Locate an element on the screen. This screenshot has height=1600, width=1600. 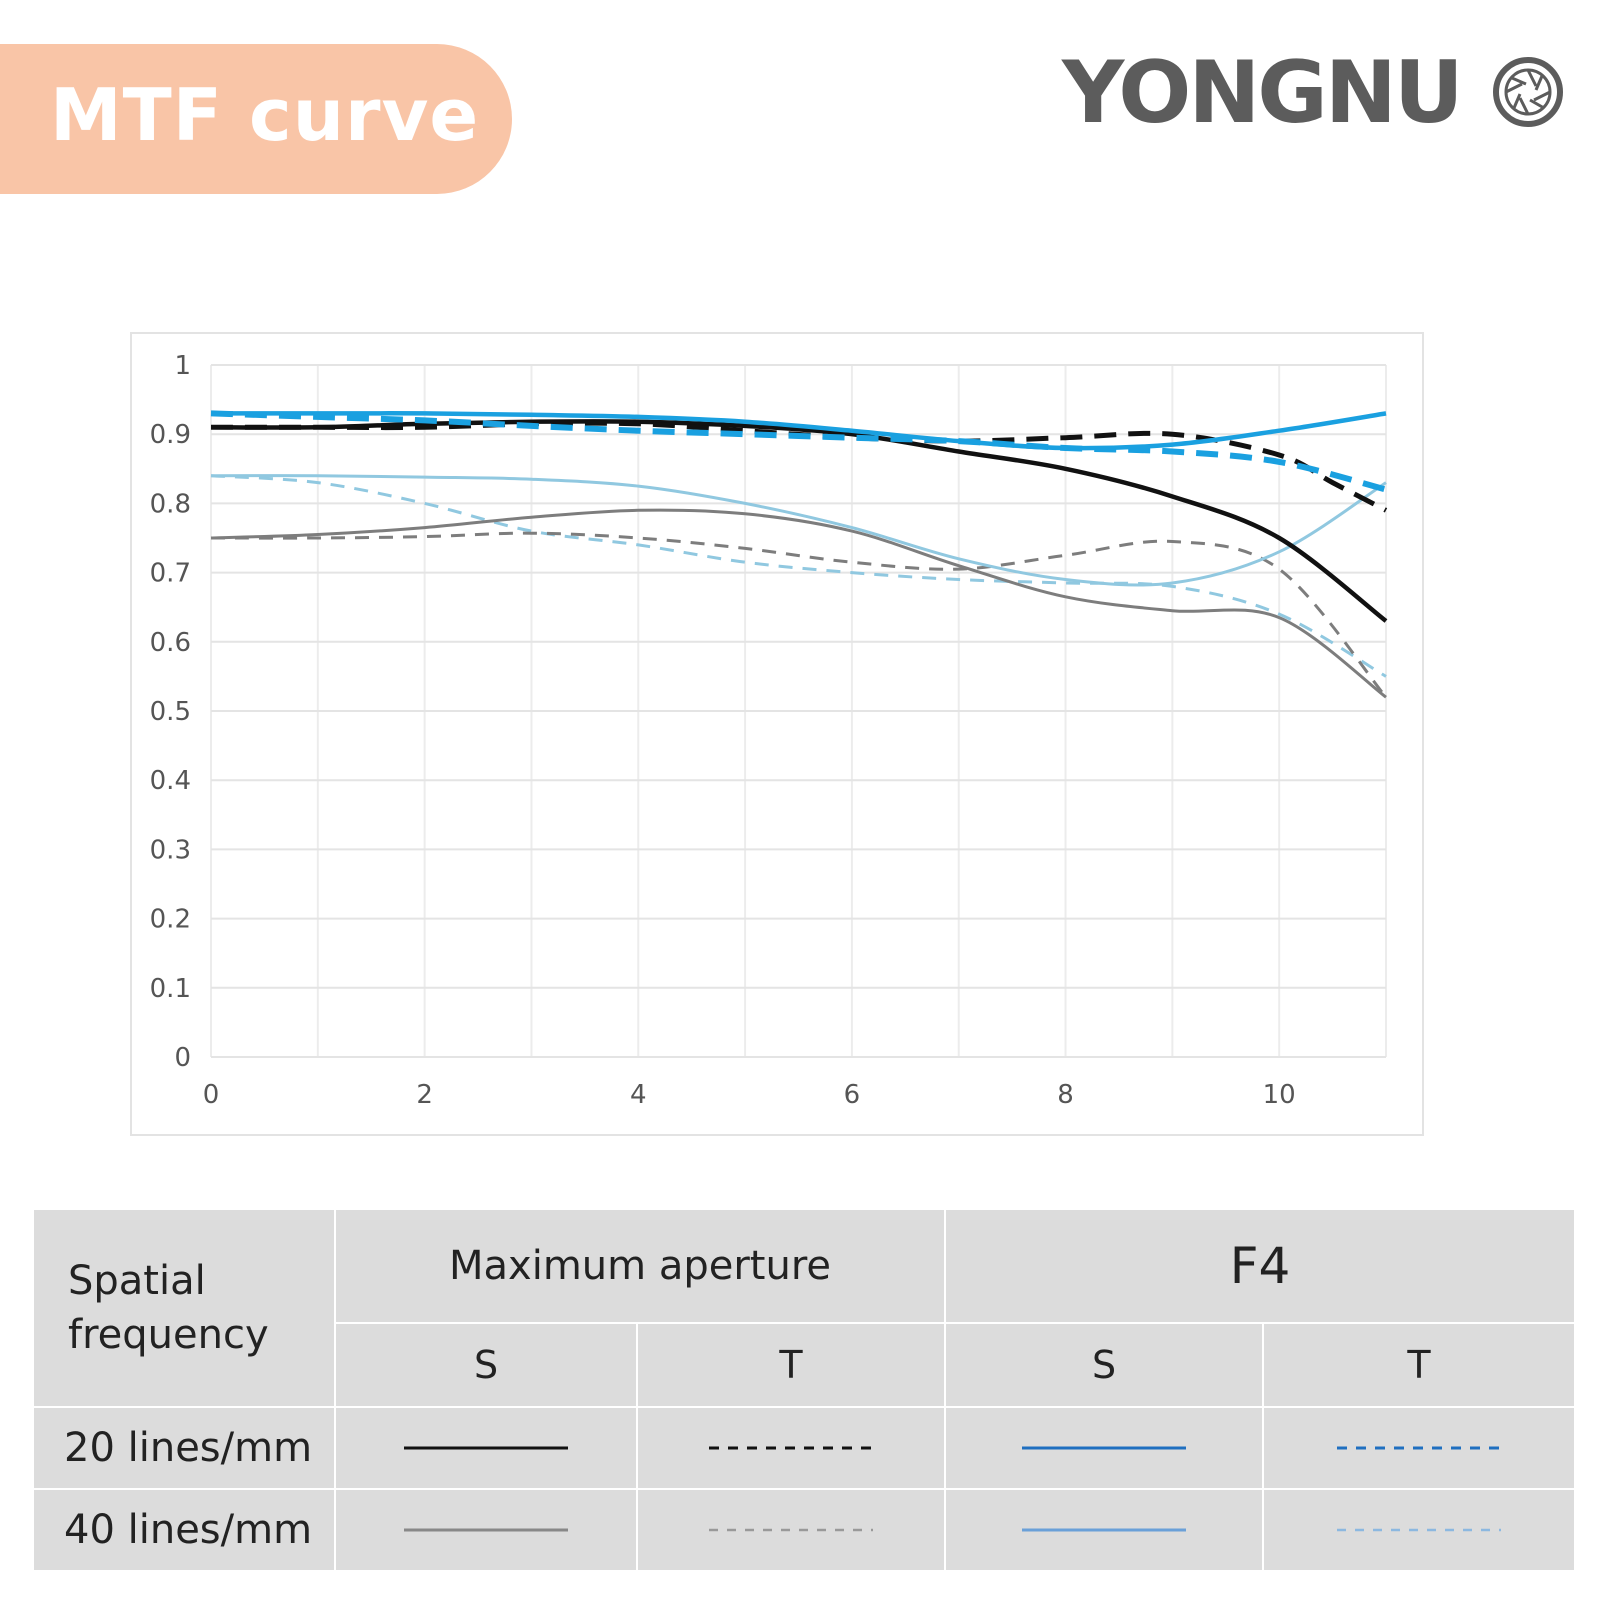
y-tick-label: 0.6 is located at coordinates (170, 643).